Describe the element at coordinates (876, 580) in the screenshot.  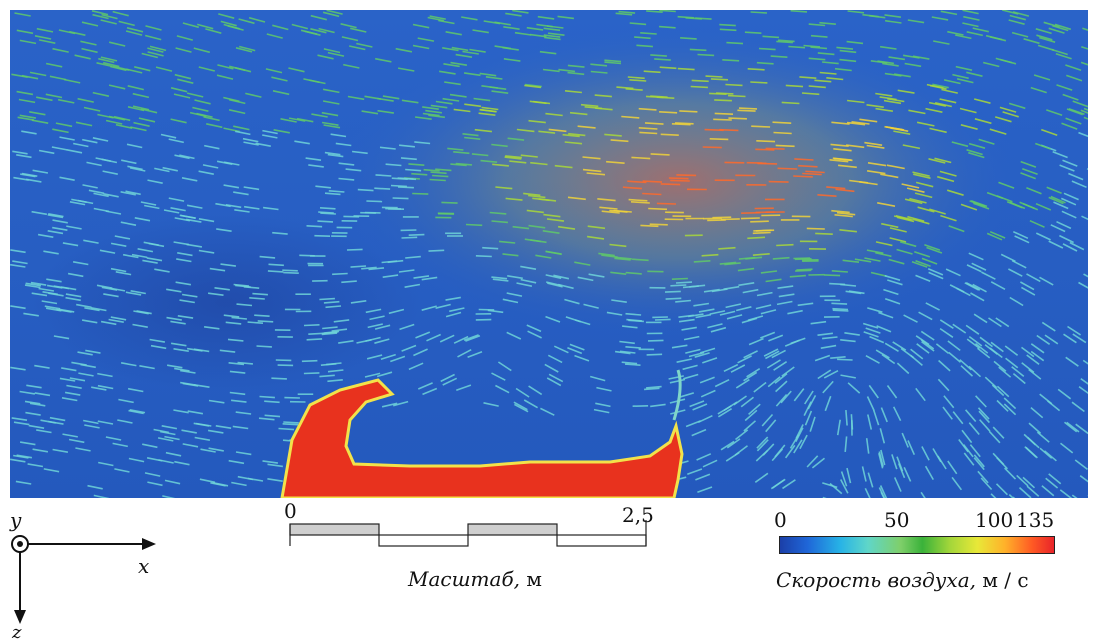
I see `colorbar-caption-text: Скорость воздуха,` at that location.